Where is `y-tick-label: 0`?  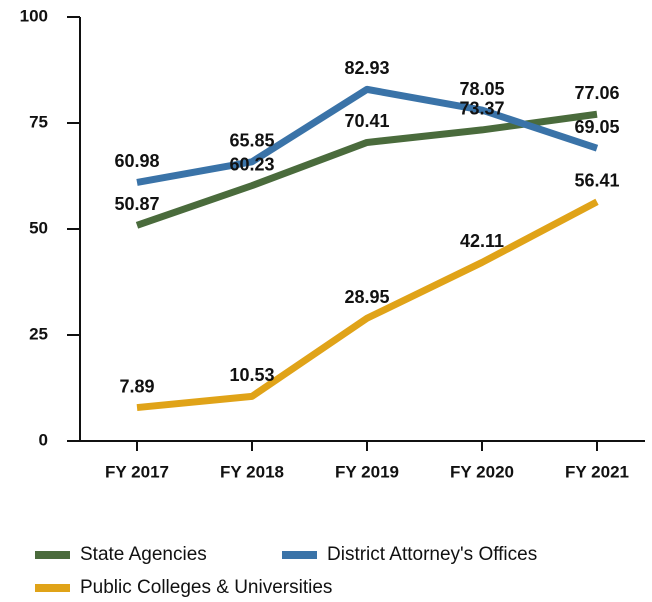 y-tick-label: 0 is located at coordinates (43, 439).